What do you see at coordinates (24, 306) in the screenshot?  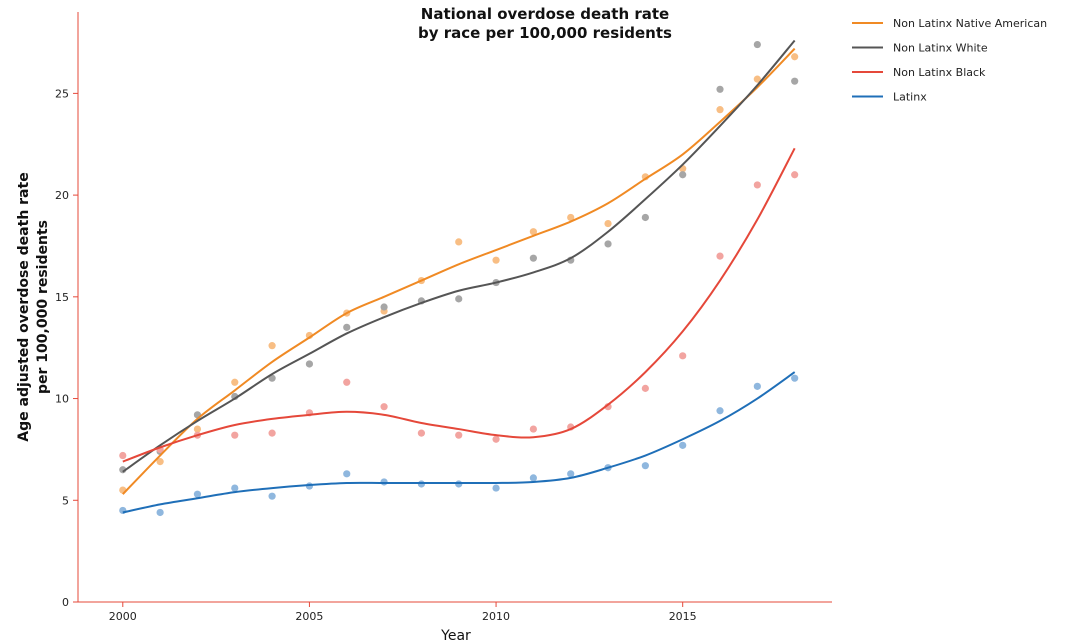 I see `y-axis-title-line-1: Age adjusted overdose death rate` at bounding box center [24, 306].